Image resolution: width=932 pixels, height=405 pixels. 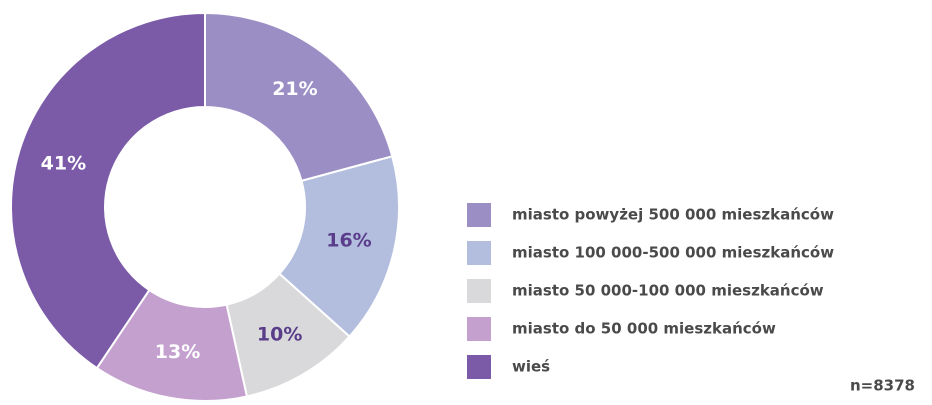 I want to click on legend-label: wieś, so click(x=531, y=367).